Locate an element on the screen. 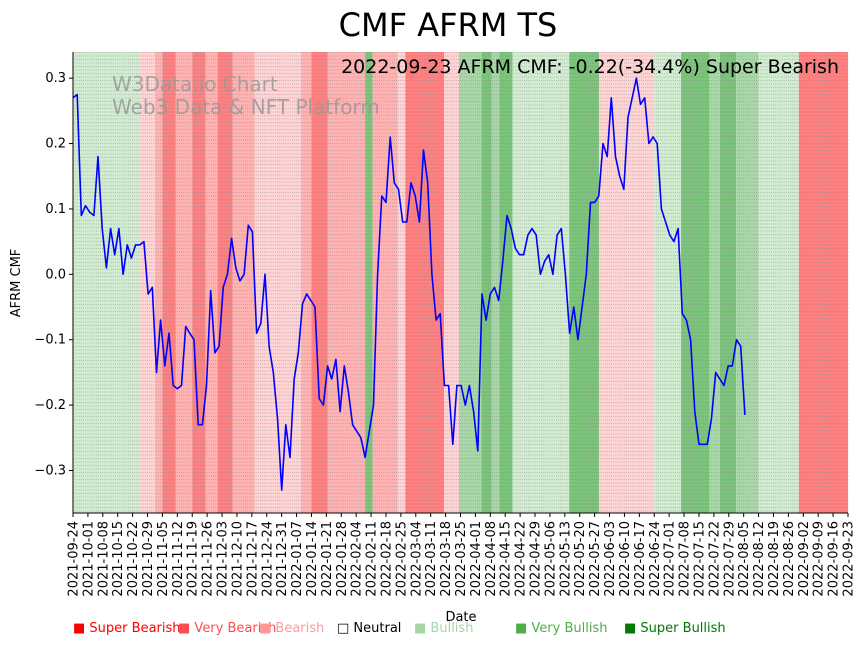  y-tick-label: 0.1 is located at coordinates (55, 209).